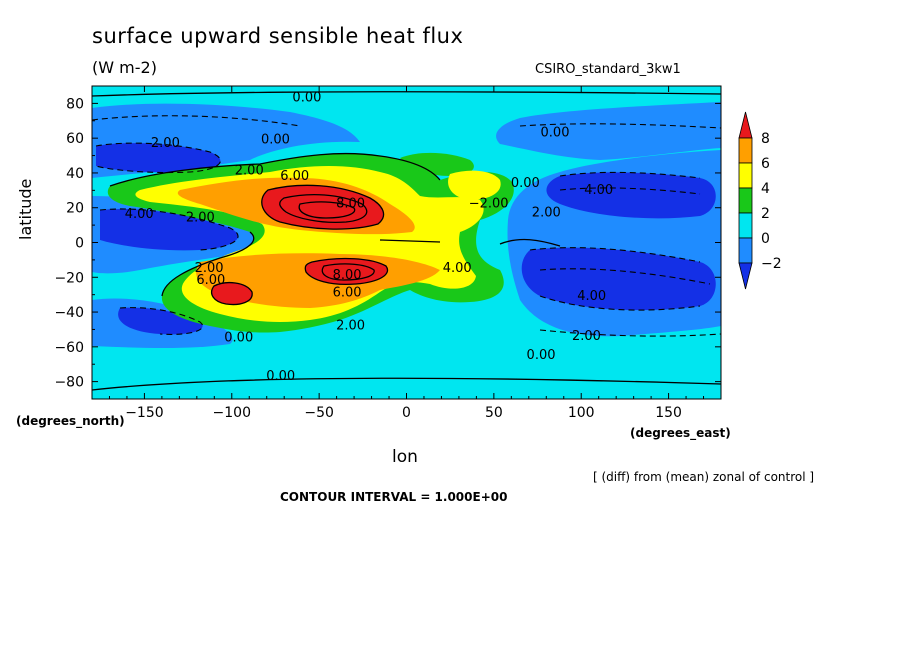  What do you see at coordinates (79, 244) in the screenshot?
I see `y-tick-label: 0` at bounding box center [79, 244].